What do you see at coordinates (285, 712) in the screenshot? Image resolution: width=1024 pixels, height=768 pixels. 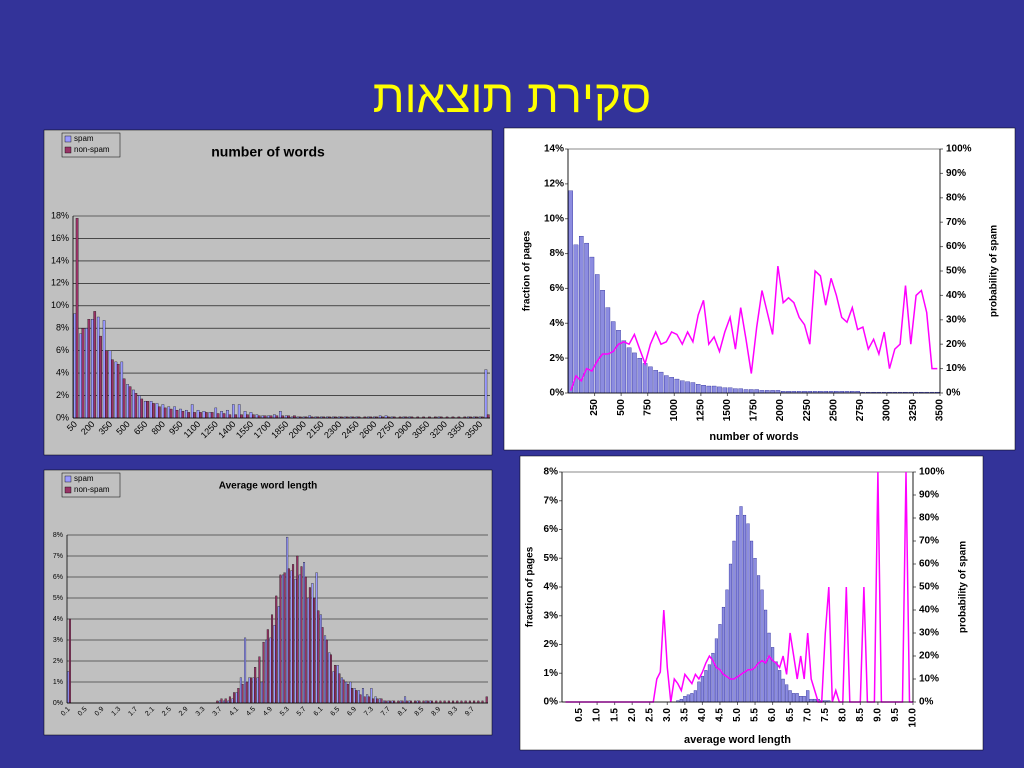 I see `x-tick-label: 5.3` at bounding box center [285, 712].